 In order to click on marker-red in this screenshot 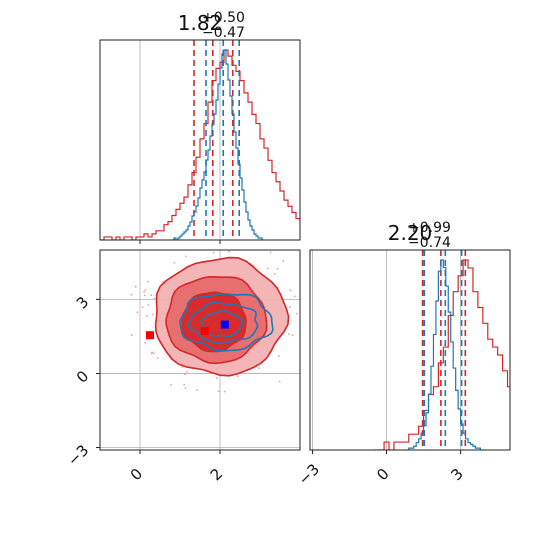, I will do `click(204, 330)`.